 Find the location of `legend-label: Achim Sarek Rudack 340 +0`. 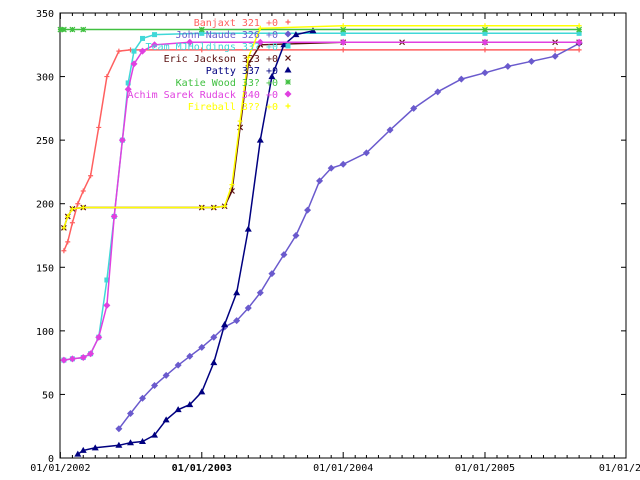

legend-label: Achim Sarek Rudack 340 +0 is located at coordinates (202, 95).